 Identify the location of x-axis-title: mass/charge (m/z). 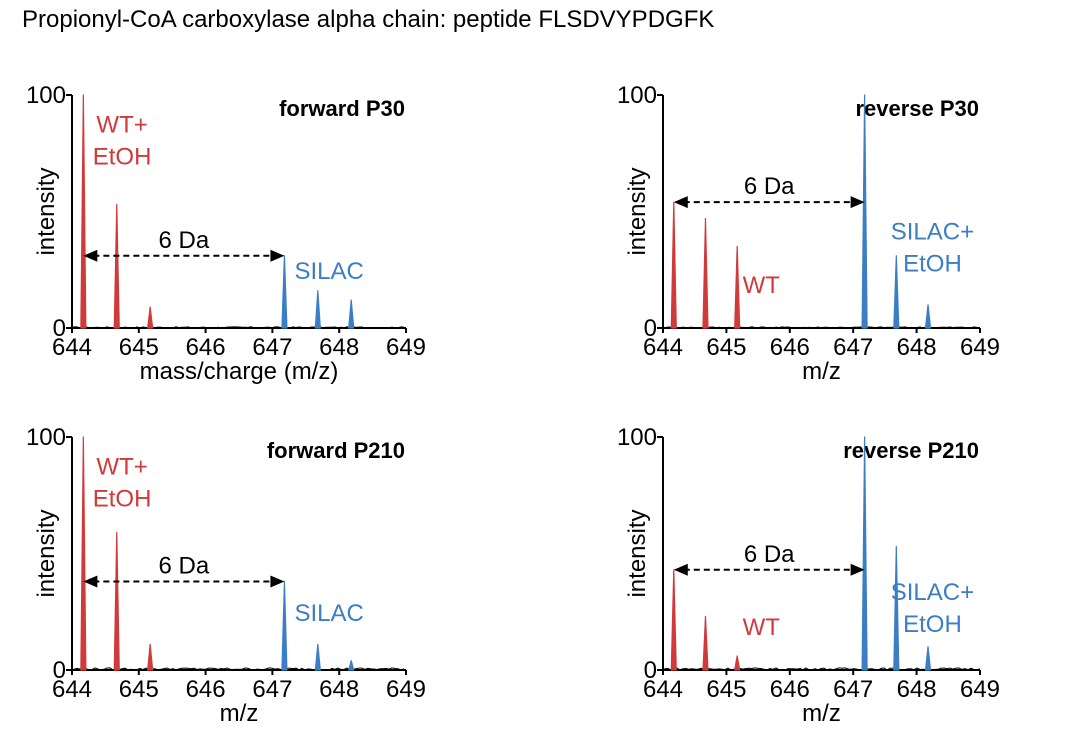
(239, 371).